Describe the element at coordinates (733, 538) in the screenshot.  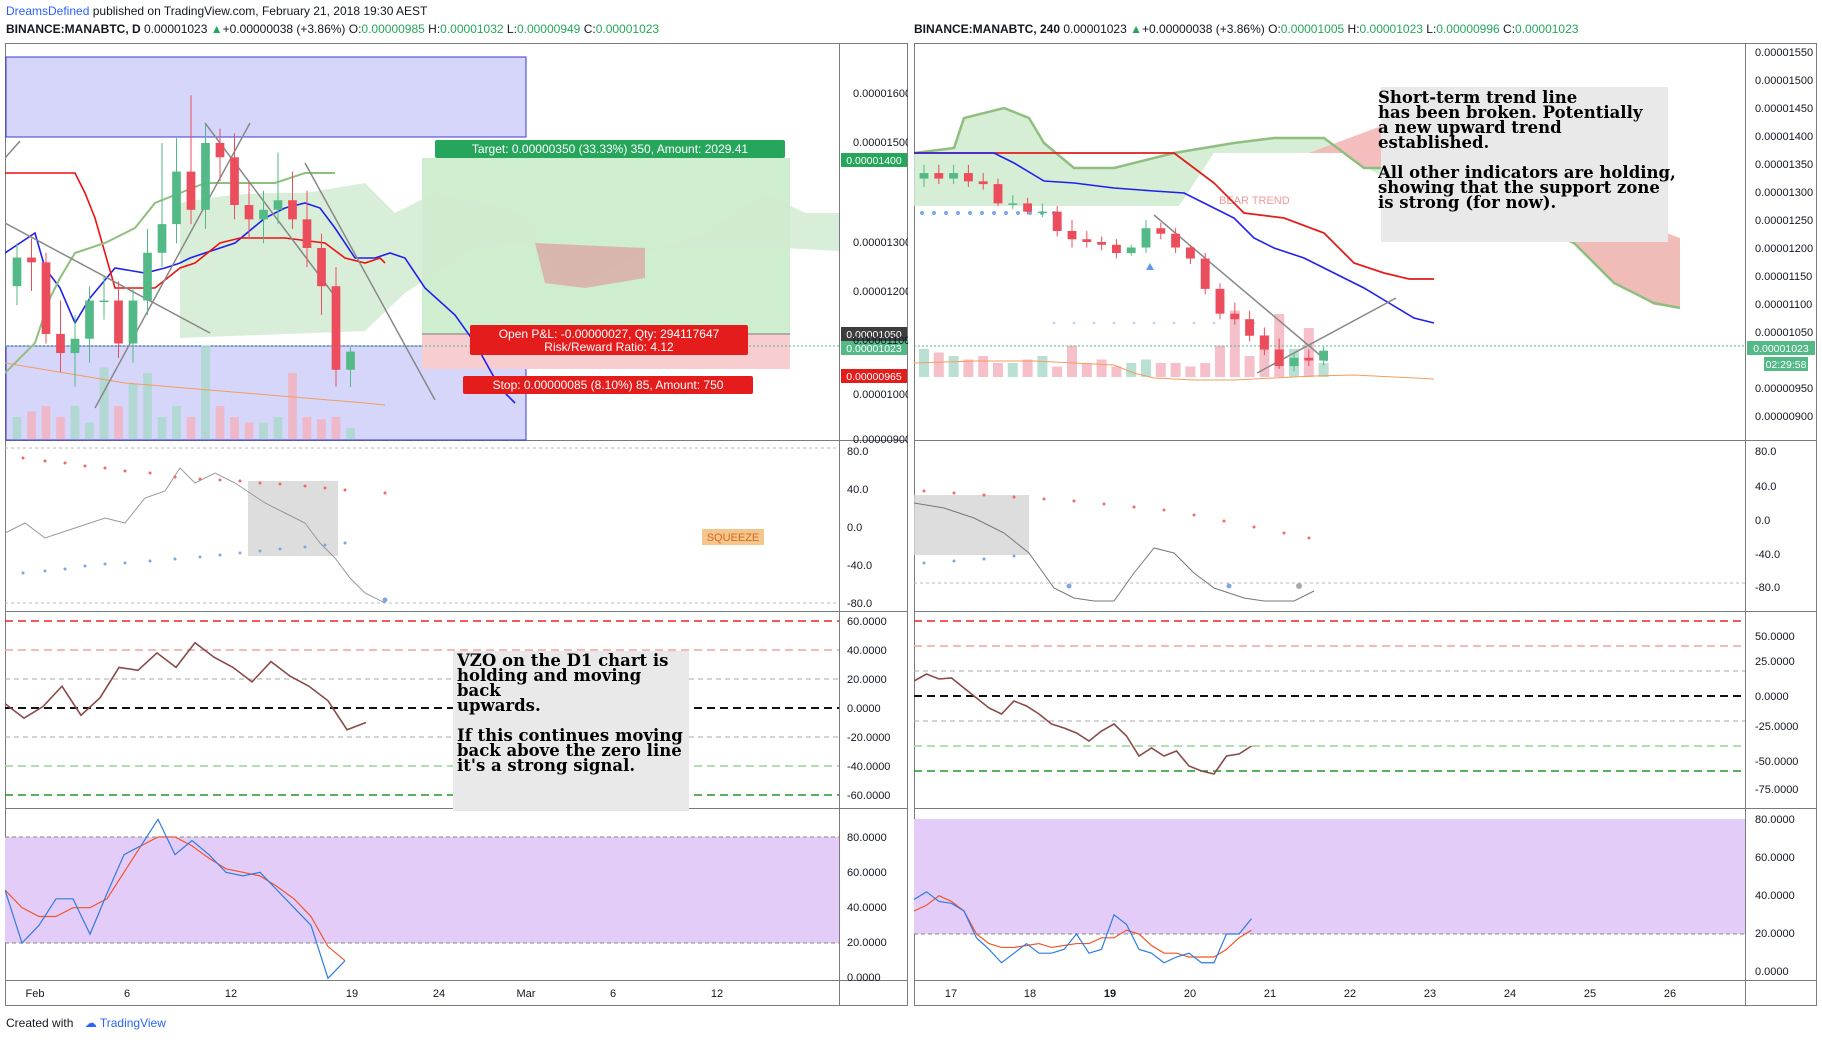
I see `squeeze-label: SQUEEZE` at that location.